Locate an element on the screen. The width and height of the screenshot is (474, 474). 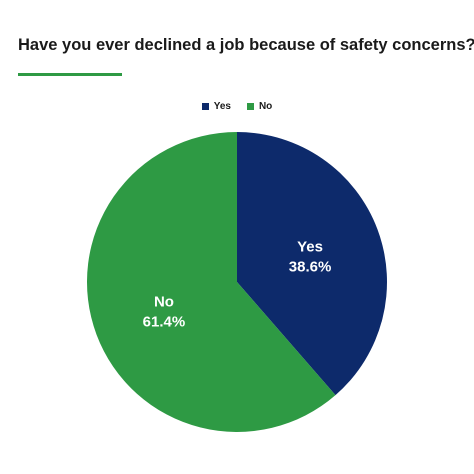
title-underline is located at coordinates (70, 74).